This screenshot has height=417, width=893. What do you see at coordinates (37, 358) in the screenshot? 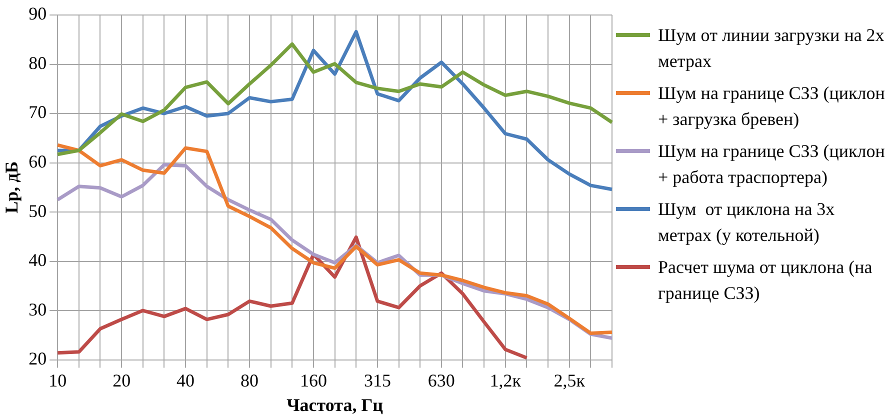
I see `y-tick-label: 20` at bounding box center [37, 358].